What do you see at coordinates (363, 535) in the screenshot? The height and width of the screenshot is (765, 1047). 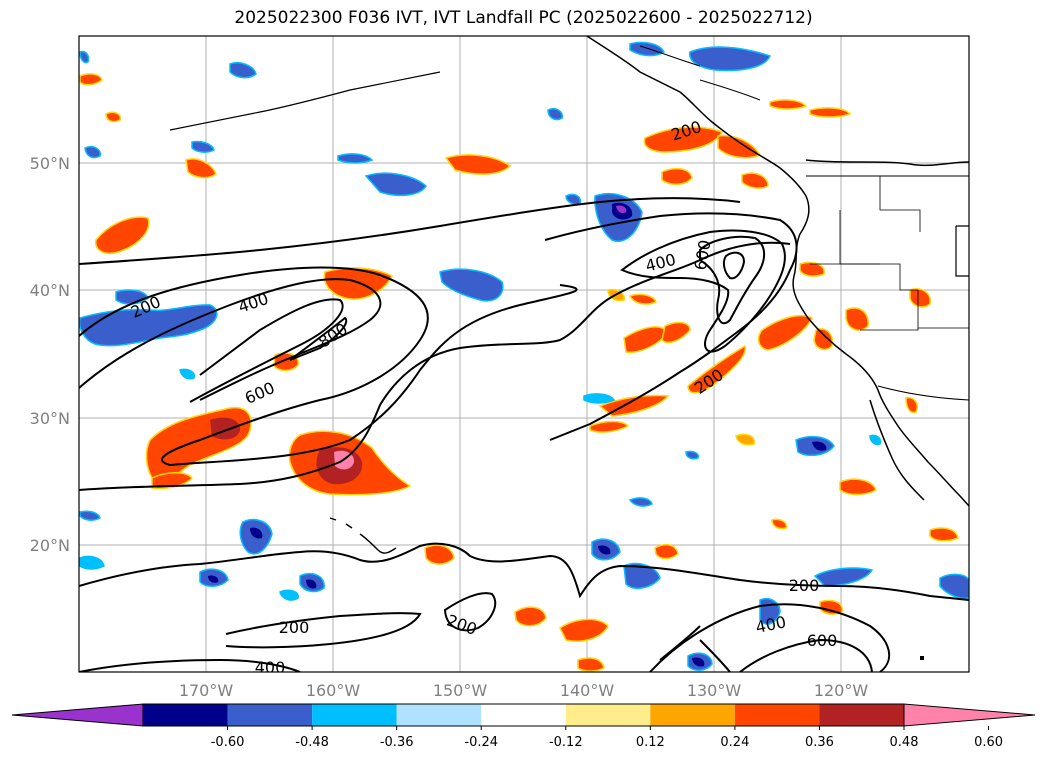 I see `hawaii-islands` at bounding box center [363, 535].